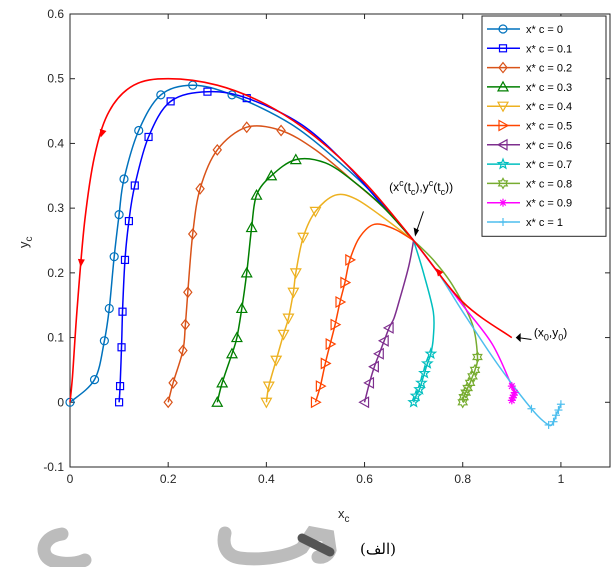 The image size is (613, 567). Describe the element at coordinates (421, 187) in the screenshot. I see `switch-point-label: (xc(tc),yc(tc))` at that location.